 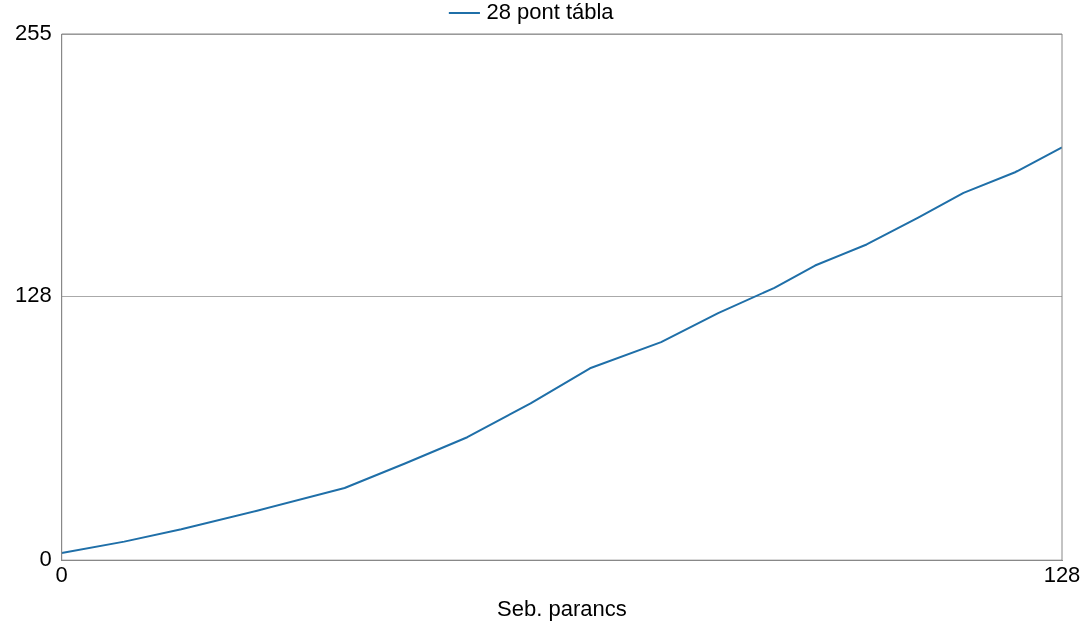 What do you see at coordinates (33, 33) in the screenshot?
I see `y-tick-label: 255` at bounding box center [33, 33].